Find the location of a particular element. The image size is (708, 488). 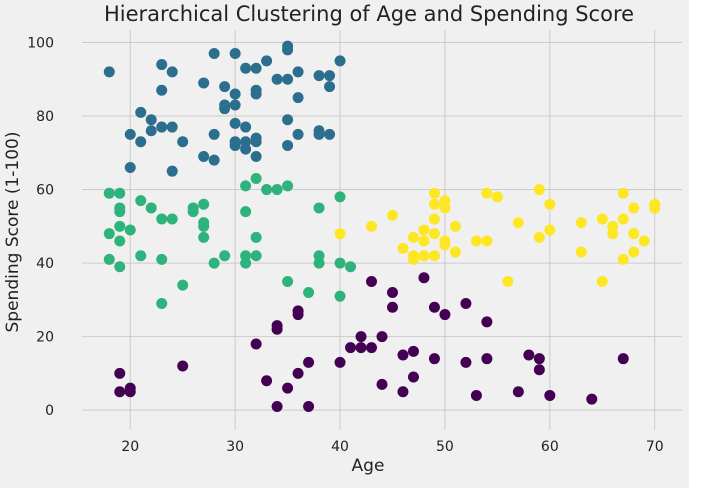

figure-right-margin is located at coordinates (698, 244).